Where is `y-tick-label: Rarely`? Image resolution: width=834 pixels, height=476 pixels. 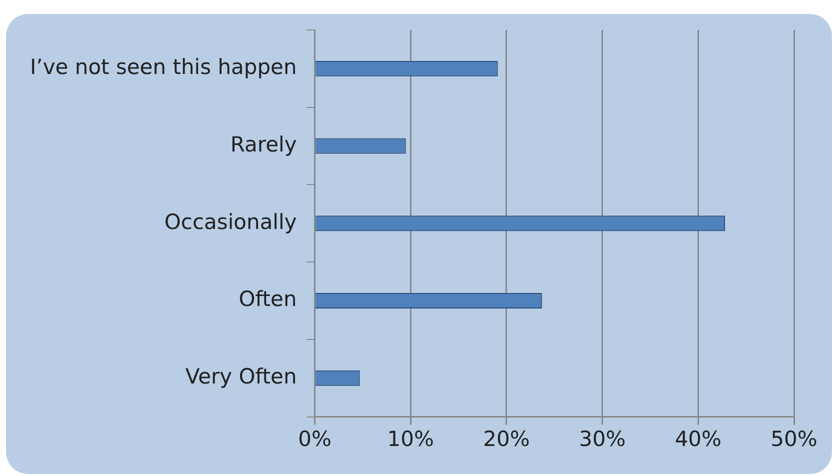
y-tick-label: Rarely is located at coordinates (263, 144).